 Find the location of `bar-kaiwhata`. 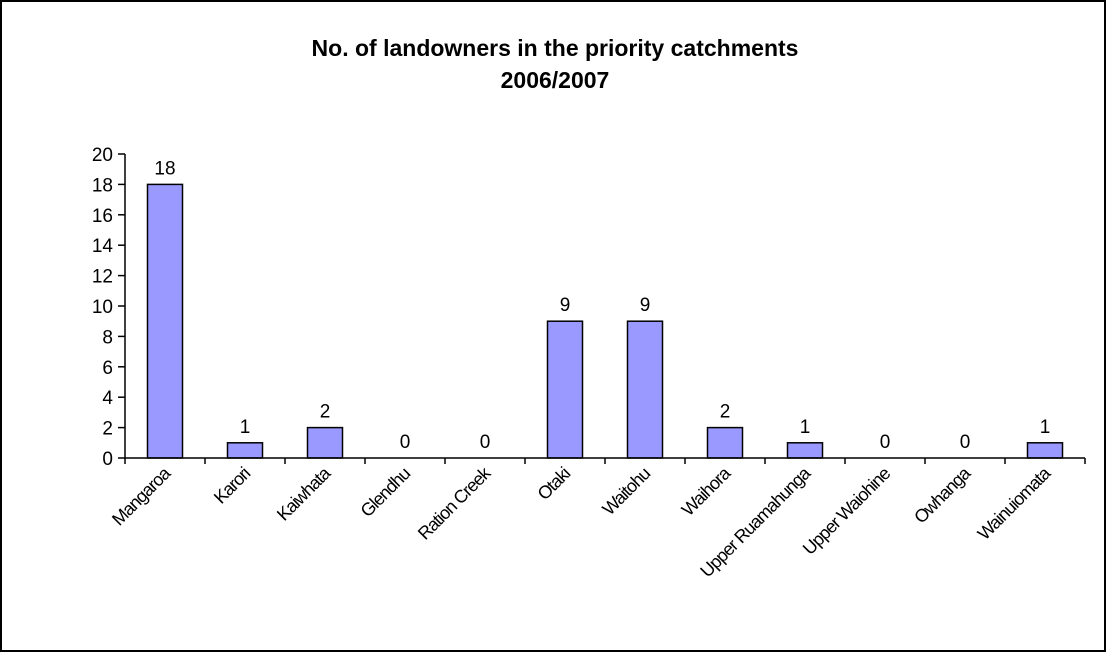

bar-kaiwhata is located at coordinates (325, 442).